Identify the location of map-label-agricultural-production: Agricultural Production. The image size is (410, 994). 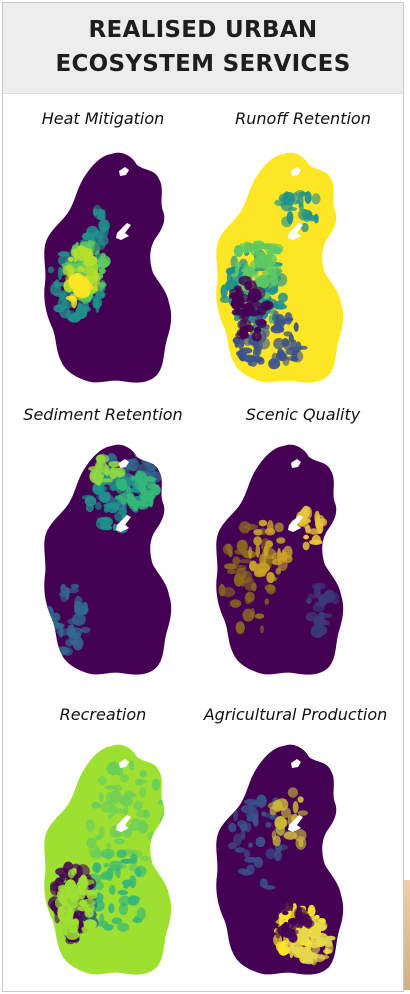
(295, 714).